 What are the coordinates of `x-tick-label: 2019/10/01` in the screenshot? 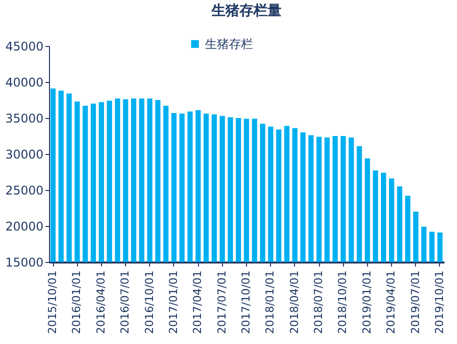 It's located at (439, 302).